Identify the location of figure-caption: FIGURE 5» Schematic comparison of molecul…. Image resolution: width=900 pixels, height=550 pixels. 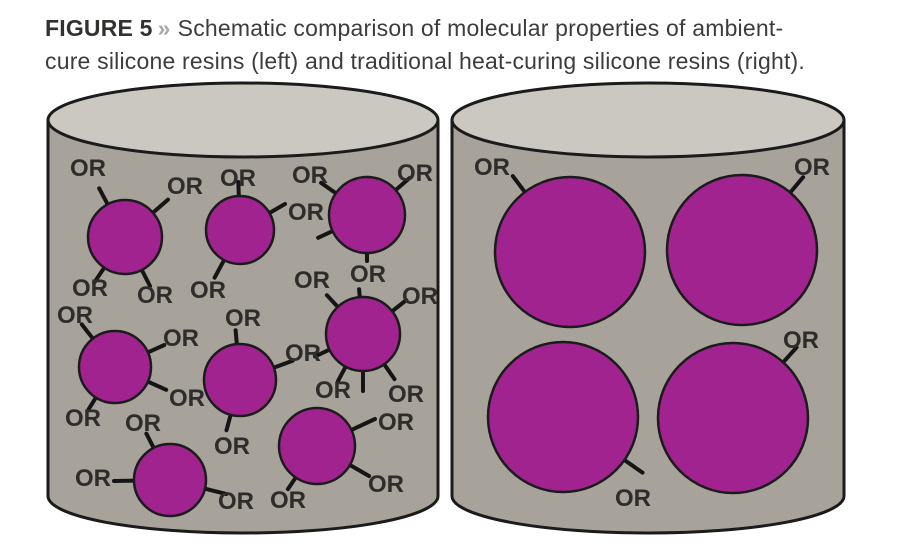
(467, 45).